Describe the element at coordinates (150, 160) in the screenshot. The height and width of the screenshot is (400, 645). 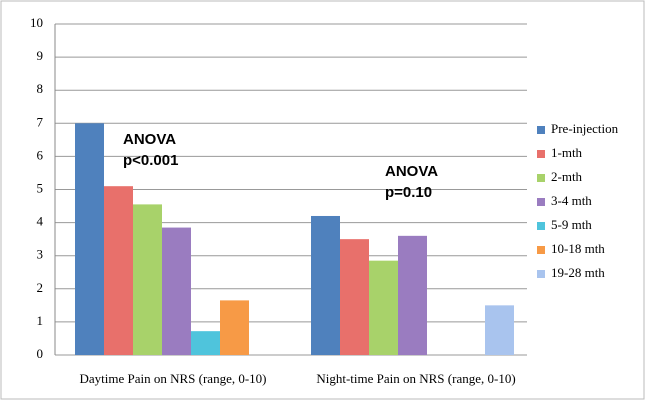
I see `annotation: p<0.001` at that location.